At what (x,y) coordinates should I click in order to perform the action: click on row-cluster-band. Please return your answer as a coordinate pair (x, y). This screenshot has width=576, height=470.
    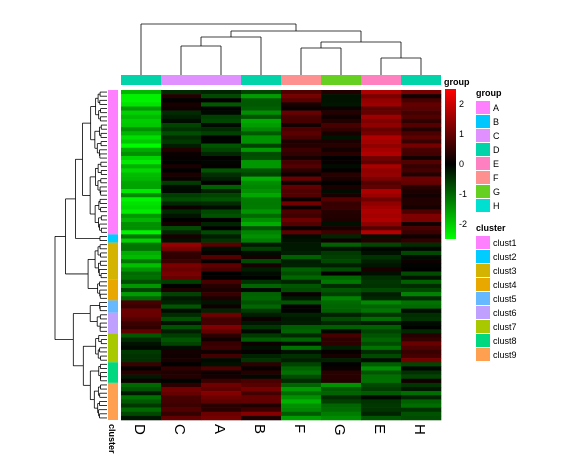
    Looking at the image, I should click on (113, 348).